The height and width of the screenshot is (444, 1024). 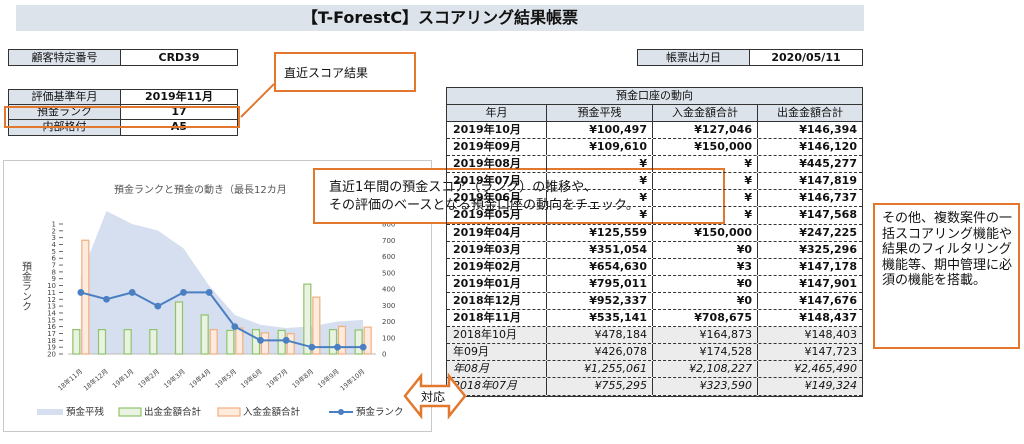 I want to click on info-label: 預金ランク, so click(x=65, y=112).